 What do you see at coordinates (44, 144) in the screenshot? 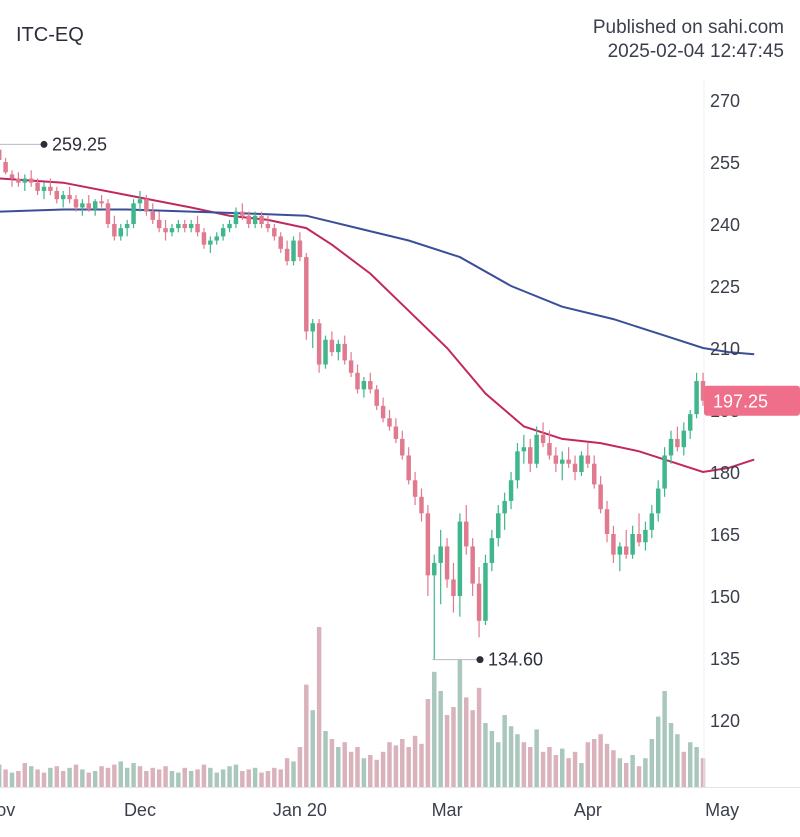
I see `high-marker-dot` at bounding box center [44, 144].